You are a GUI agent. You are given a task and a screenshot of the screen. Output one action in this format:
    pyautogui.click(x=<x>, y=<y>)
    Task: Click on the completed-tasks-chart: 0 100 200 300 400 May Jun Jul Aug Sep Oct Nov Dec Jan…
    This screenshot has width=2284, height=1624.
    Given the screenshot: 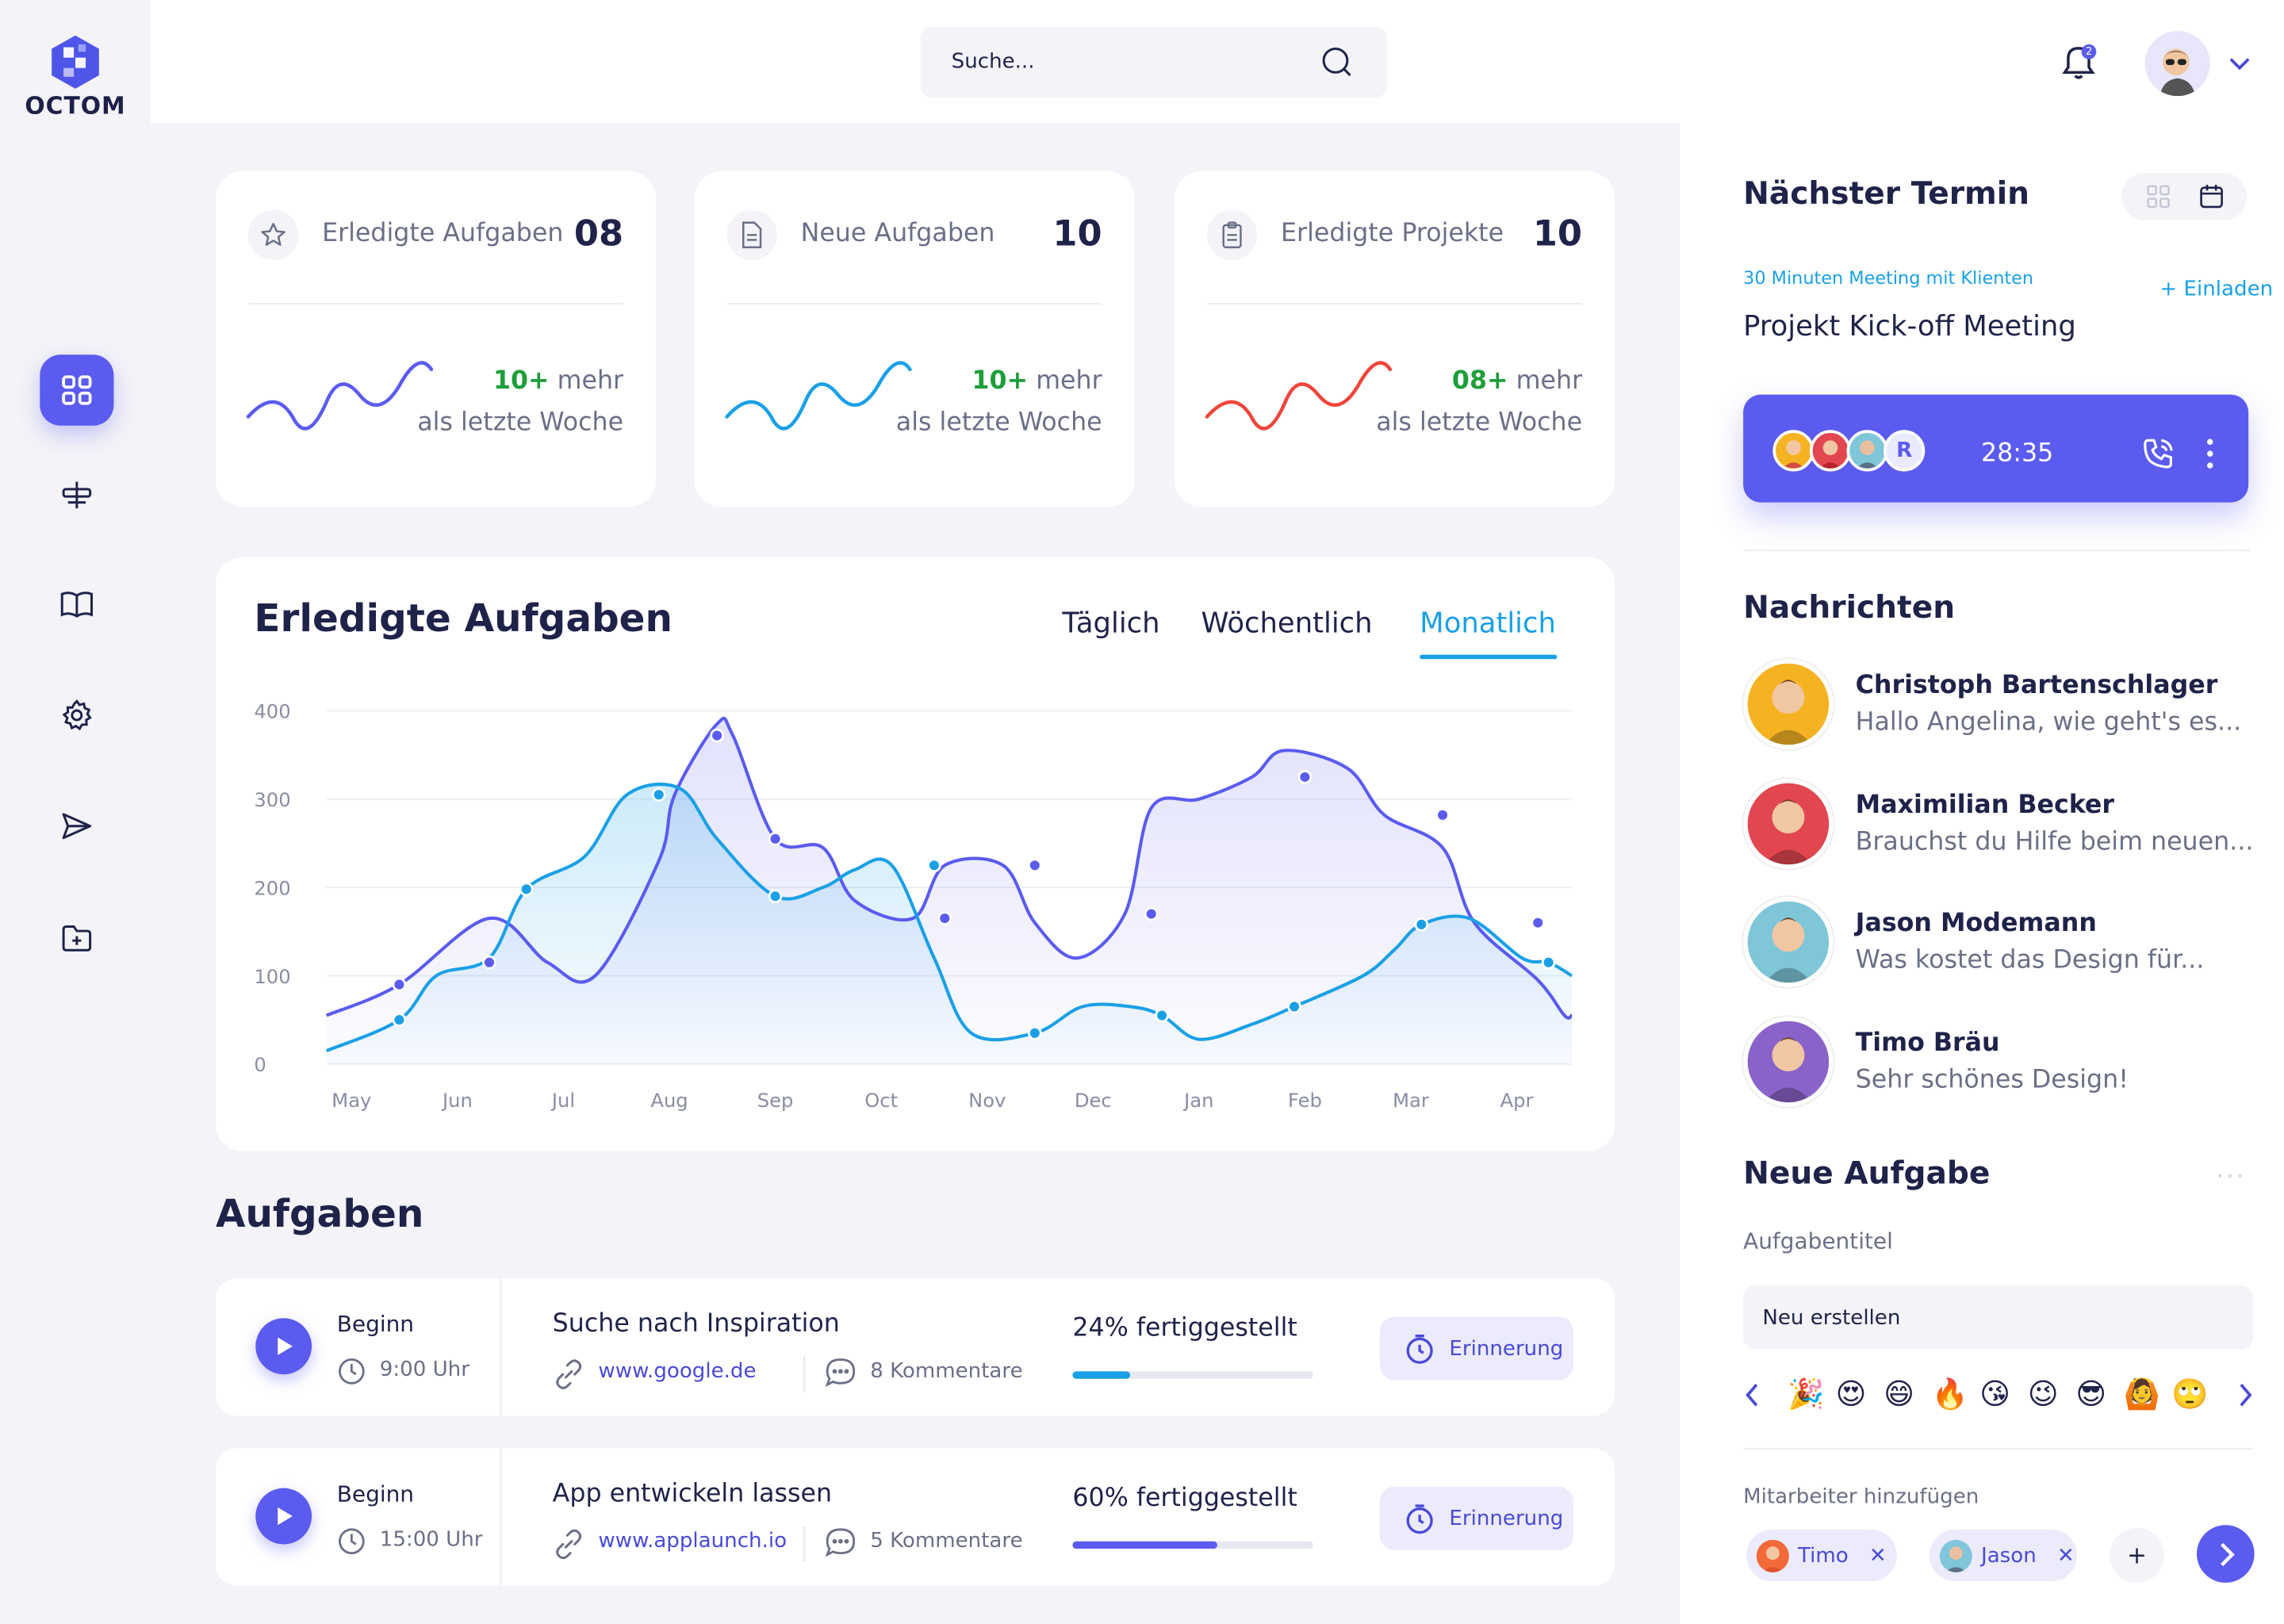 What is the action you would take?
    pyautogui.click(x=913, y=906)
    